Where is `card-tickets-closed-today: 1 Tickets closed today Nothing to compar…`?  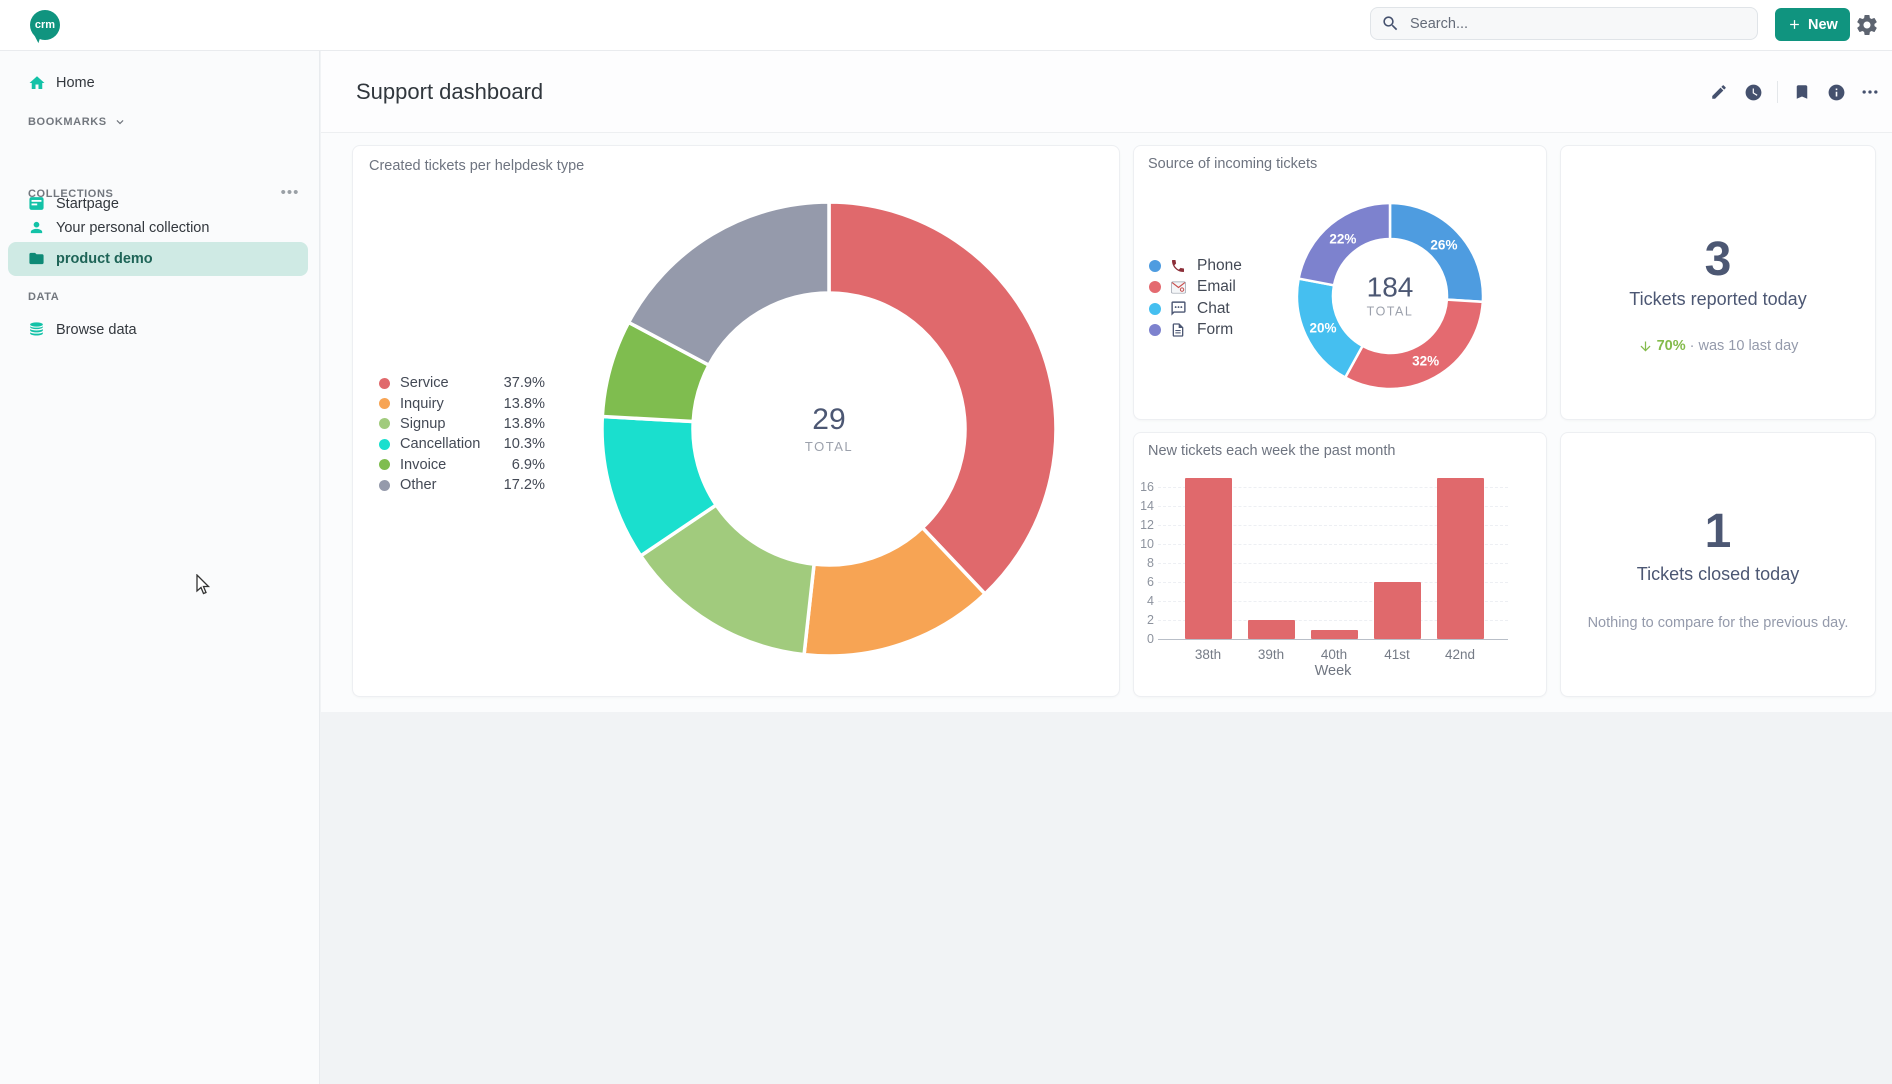 card-tickets-closed-today: 1 Tickets closed today Nothing to compar… is located at coordinates (1718, 564).